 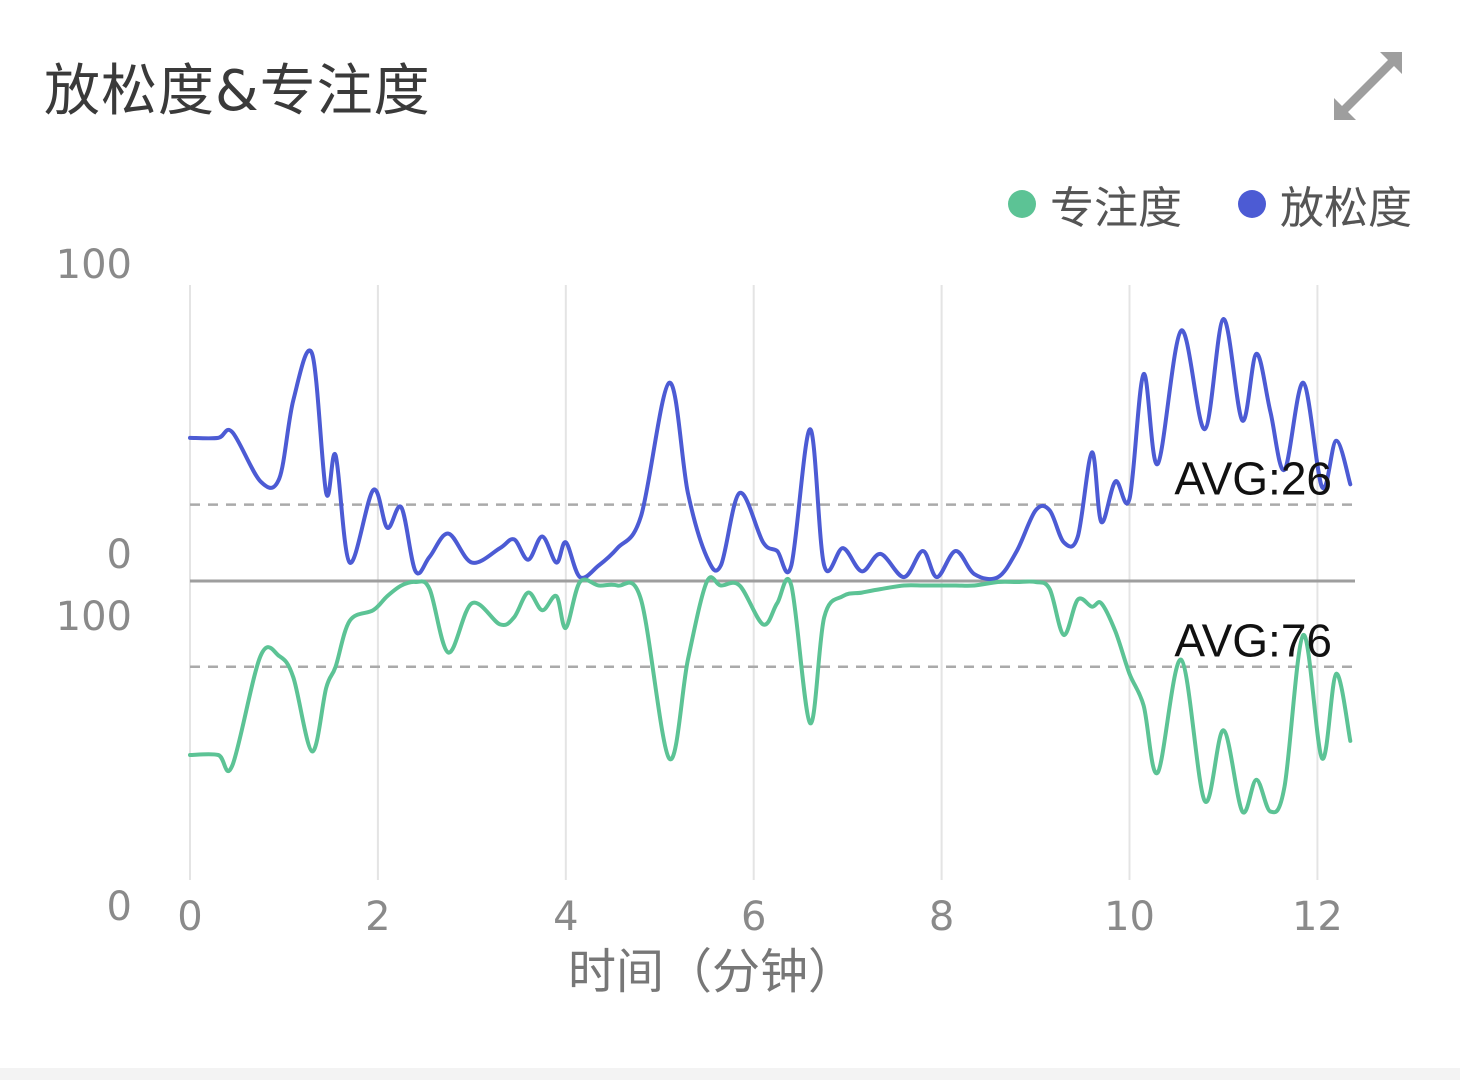 What do you see at coordinates (1346, 208) in the screenshot?
I see `legend-label-relax: 放松度` at bounding box center [1346, 208].